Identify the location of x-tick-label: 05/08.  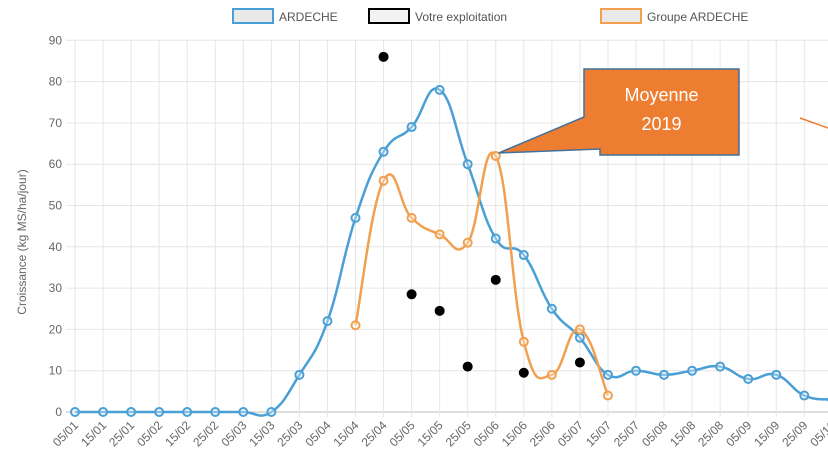
(654, 433).